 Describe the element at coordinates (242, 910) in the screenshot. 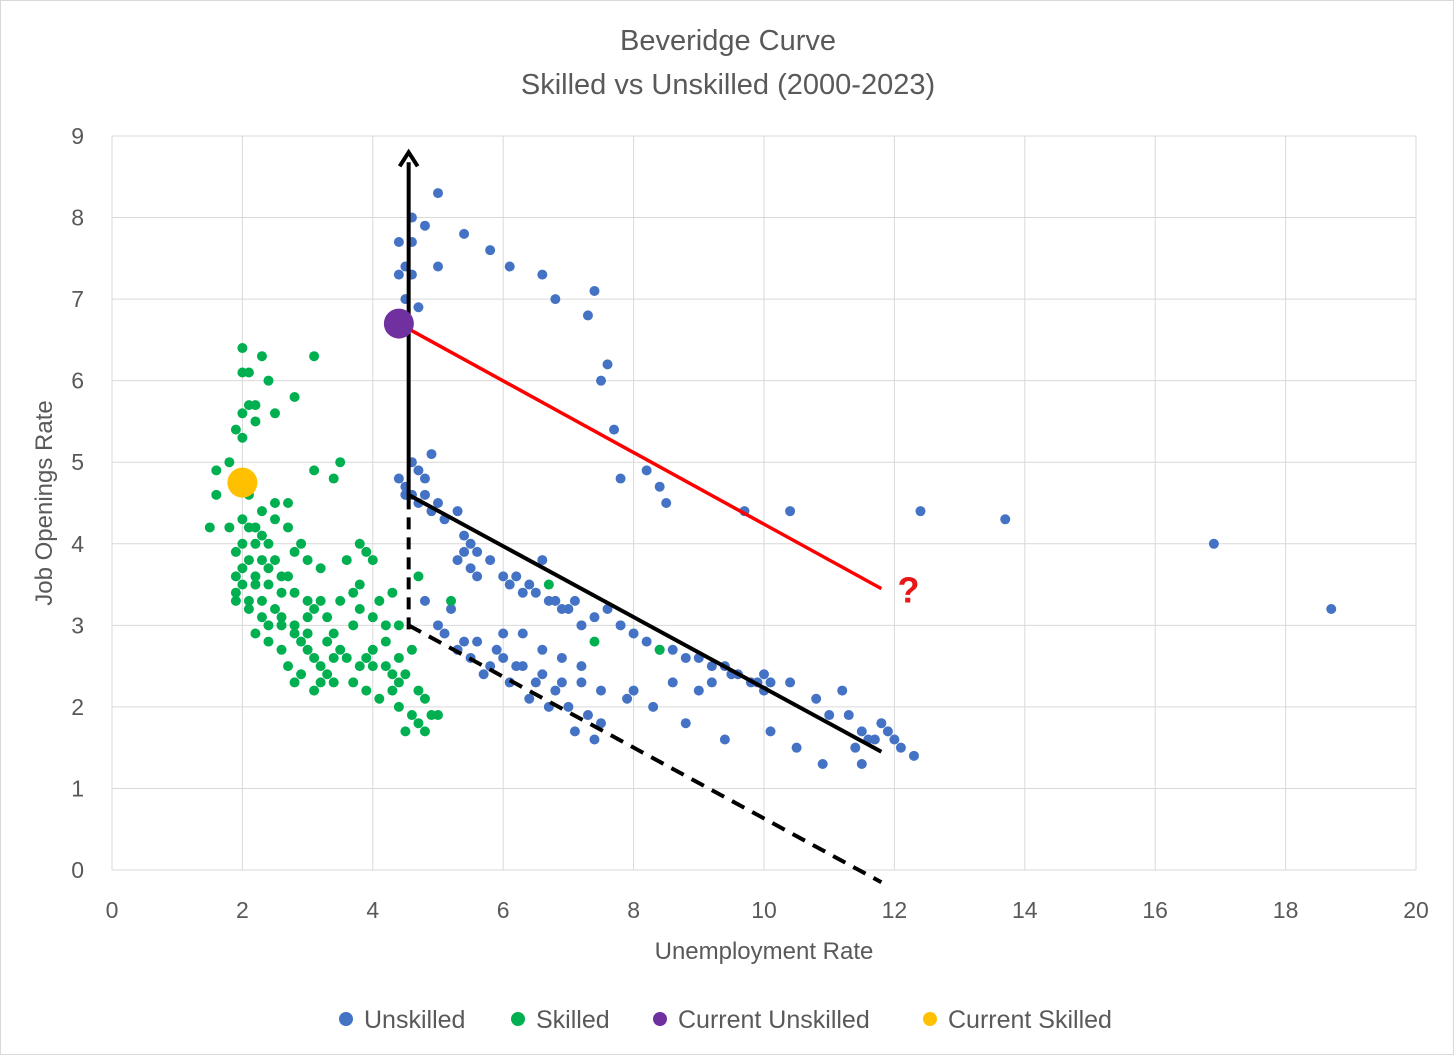

I see `x-tick-label: 2` at that location.